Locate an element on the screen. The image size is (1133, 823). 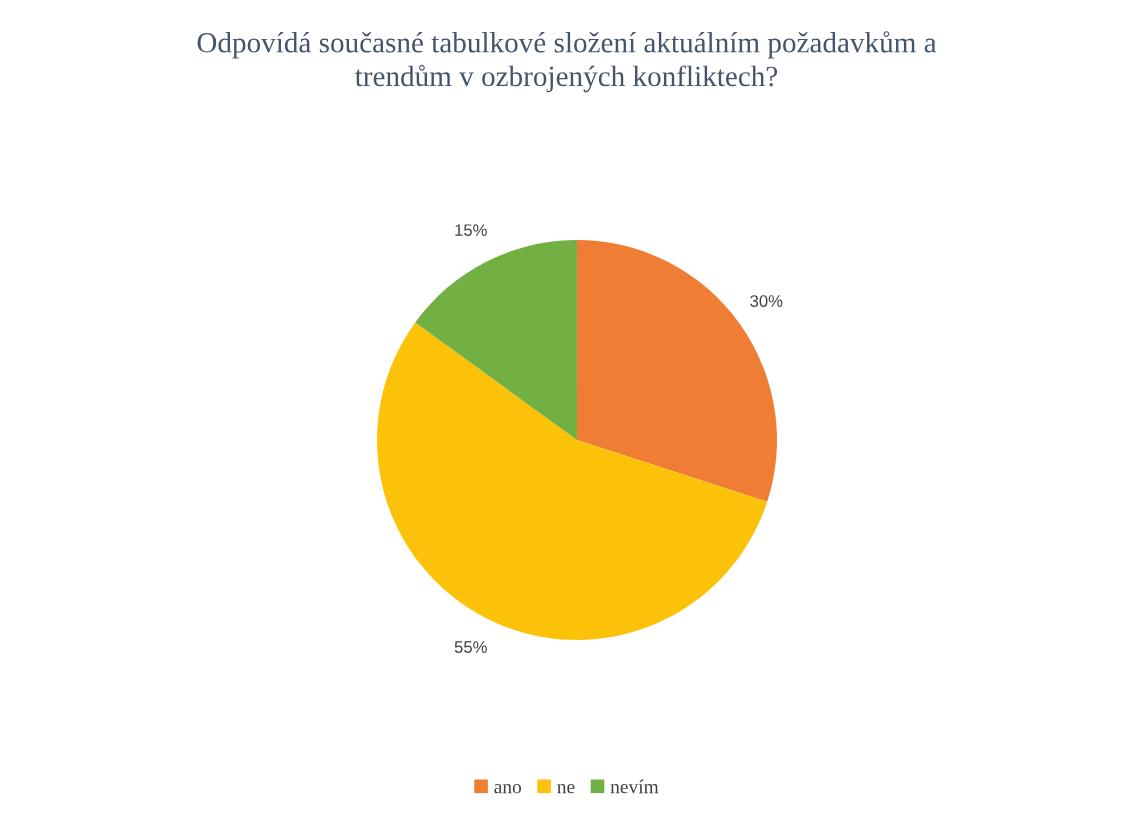
data-label: 15% is located at coordinates (471, 230).